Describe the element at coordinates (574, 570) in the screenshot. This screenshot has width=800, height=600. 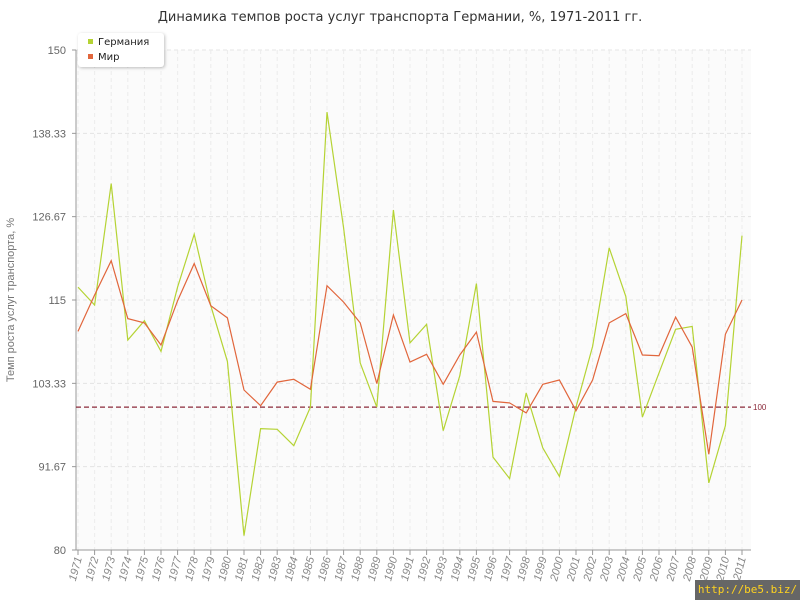
I see `x-tick-label: 2001` at that location.